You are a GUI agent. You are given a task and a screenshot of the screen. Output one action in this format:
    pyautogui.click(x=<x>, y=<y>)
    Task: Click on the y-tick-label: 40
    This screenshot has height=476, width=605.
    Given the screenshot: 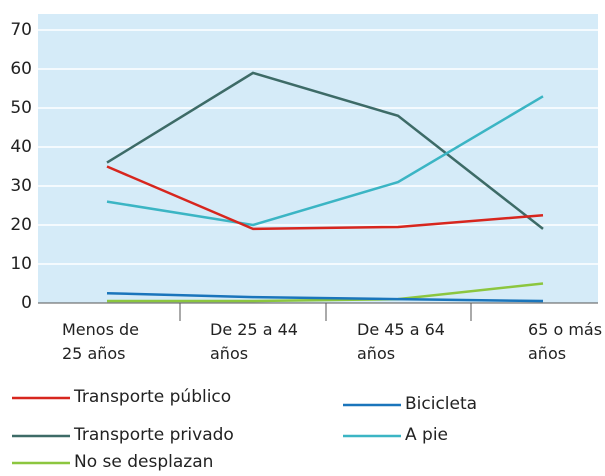 What is the action you would take?
    pyautogui.click(x=21, y=147)
    